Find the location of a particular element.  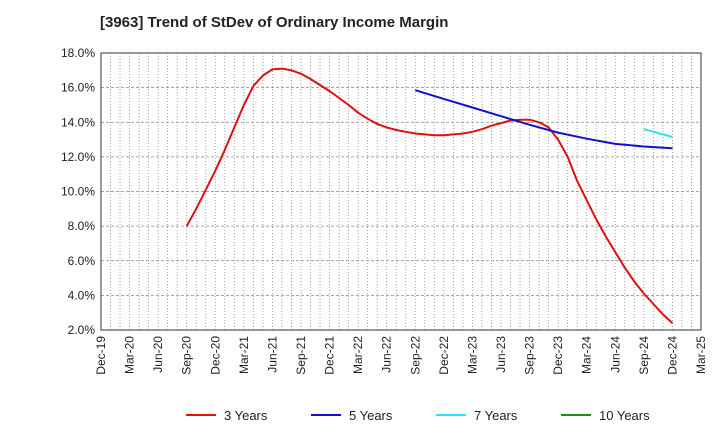

legend: 3 Years 5 Years 7 Years 10 Years is located at coordinates (418, 415).